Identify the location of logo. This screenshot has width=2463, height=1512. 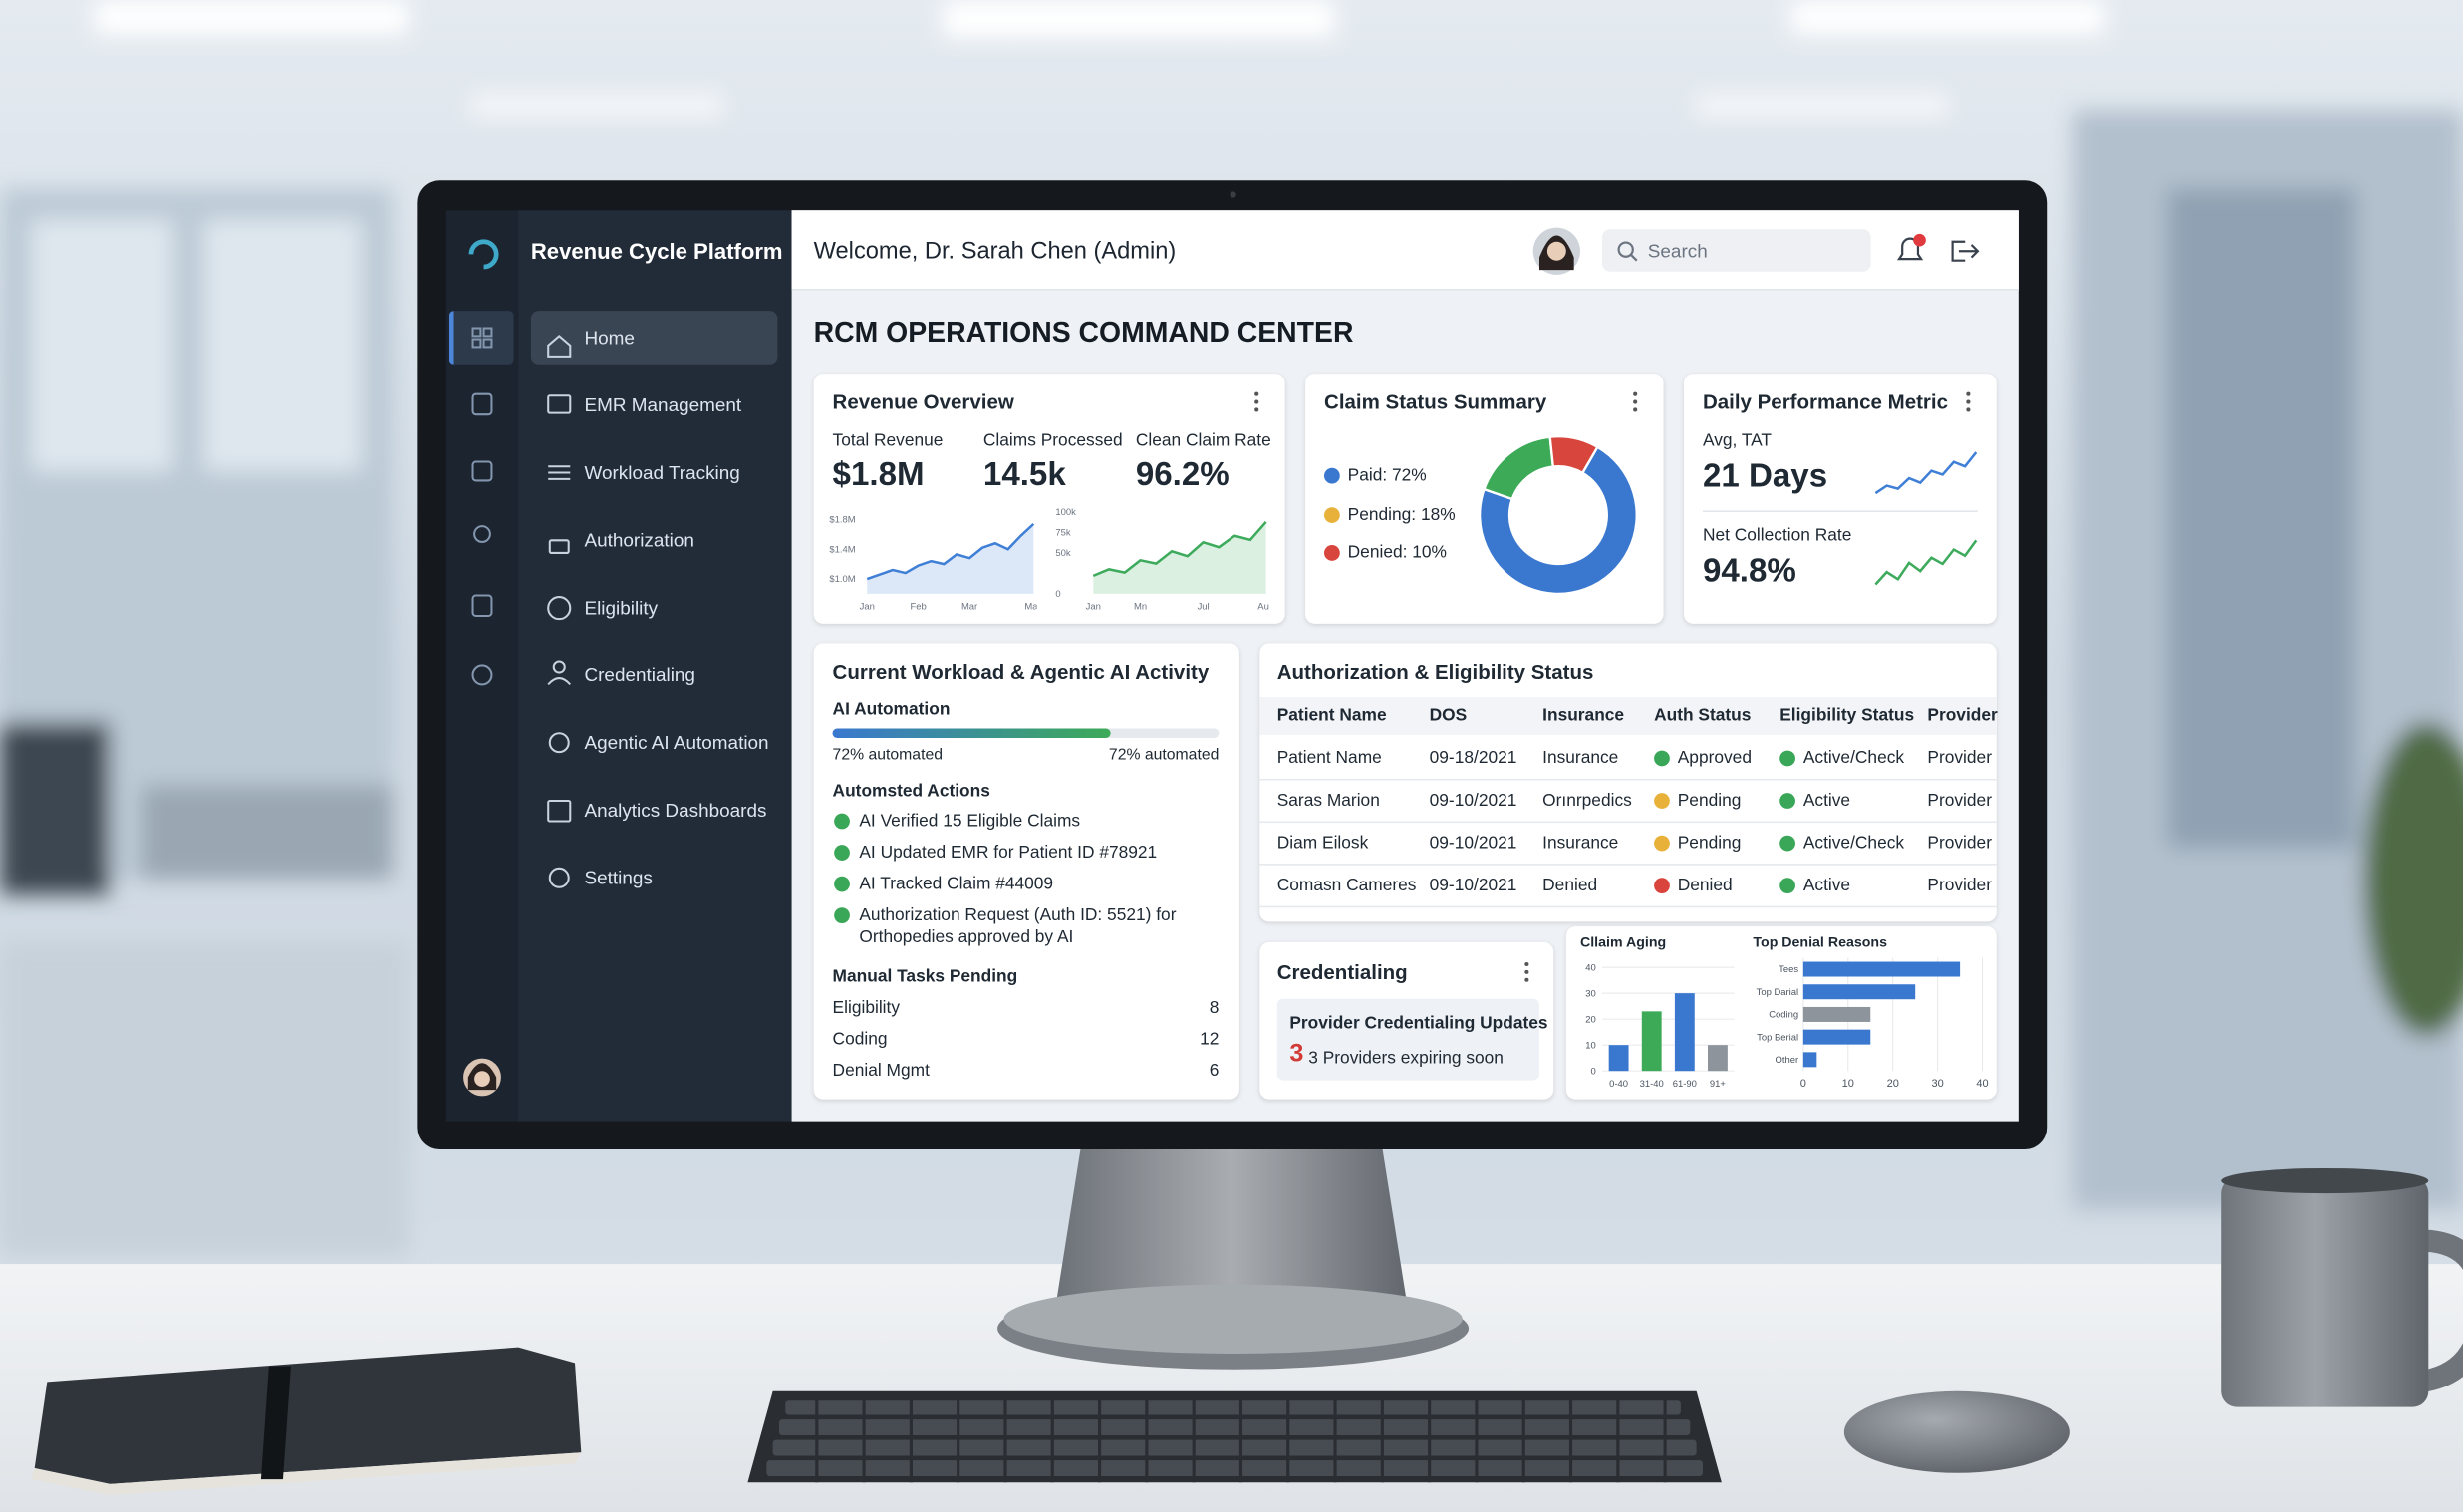
(483, 254).